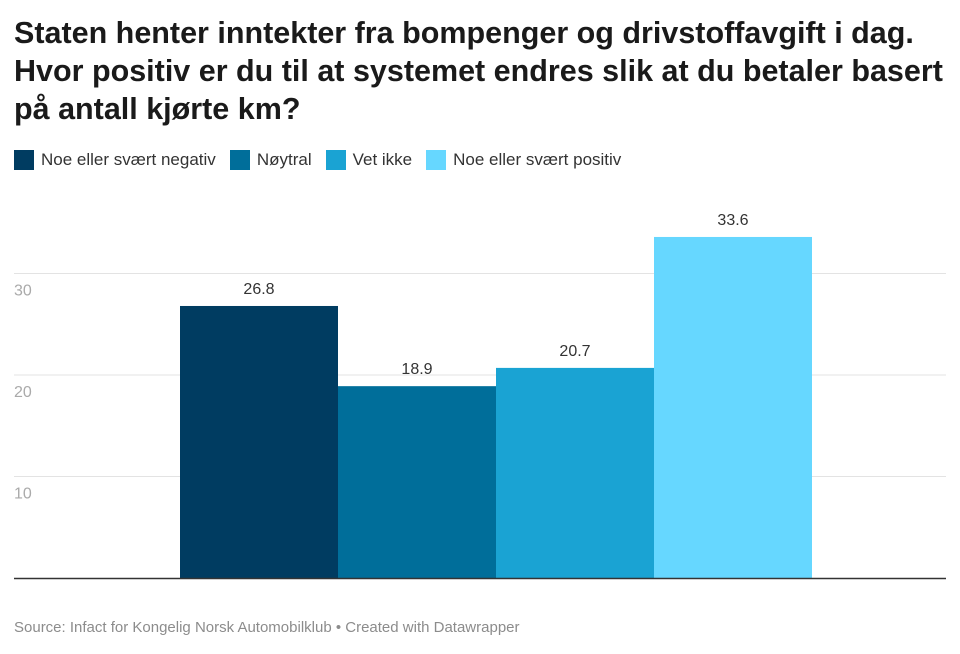 The width and height of the screenshot is (960, 654). Describe the element at coordinates (574, 351) in the screenshot. I see `bar-value-label: 20.7` at that location.